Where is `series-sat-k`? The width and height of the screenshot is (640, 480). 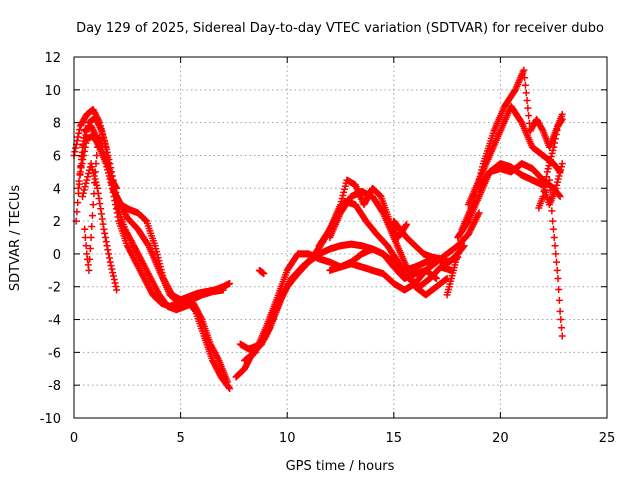
series-sat-k is located at coordinates (388, 243).